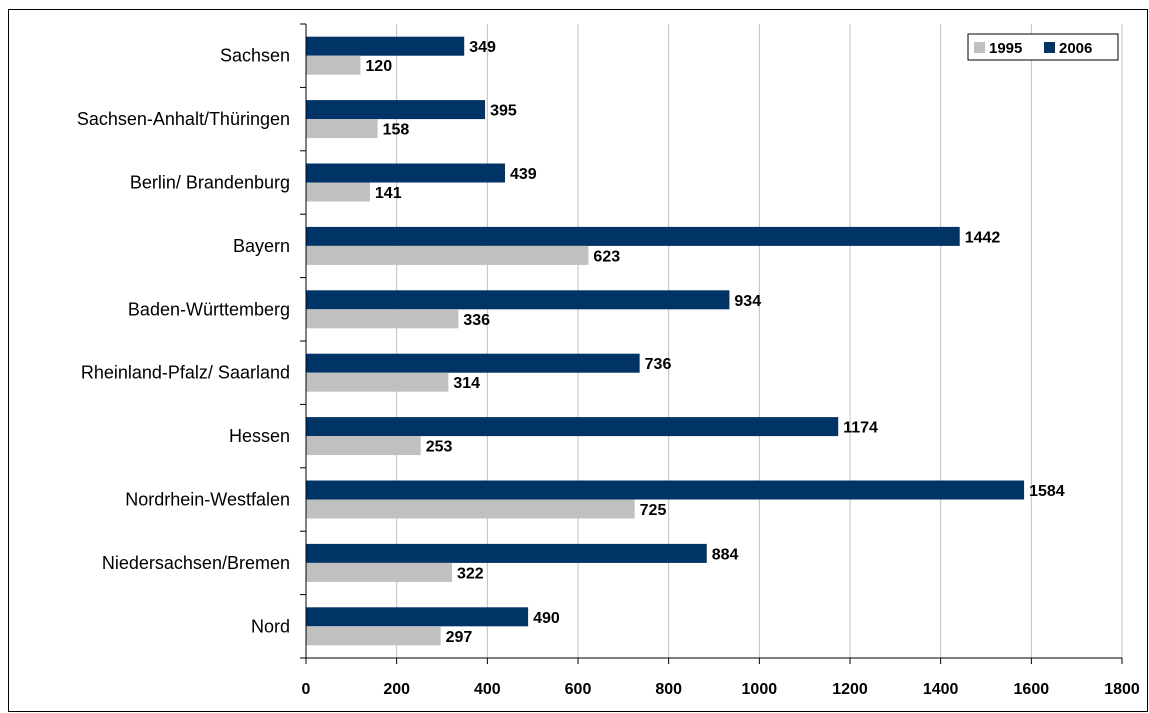  Describe the element at coordinates (196, 563) in the screenshot. I see `category-label: Niedersachsen/Bremen` at that location.